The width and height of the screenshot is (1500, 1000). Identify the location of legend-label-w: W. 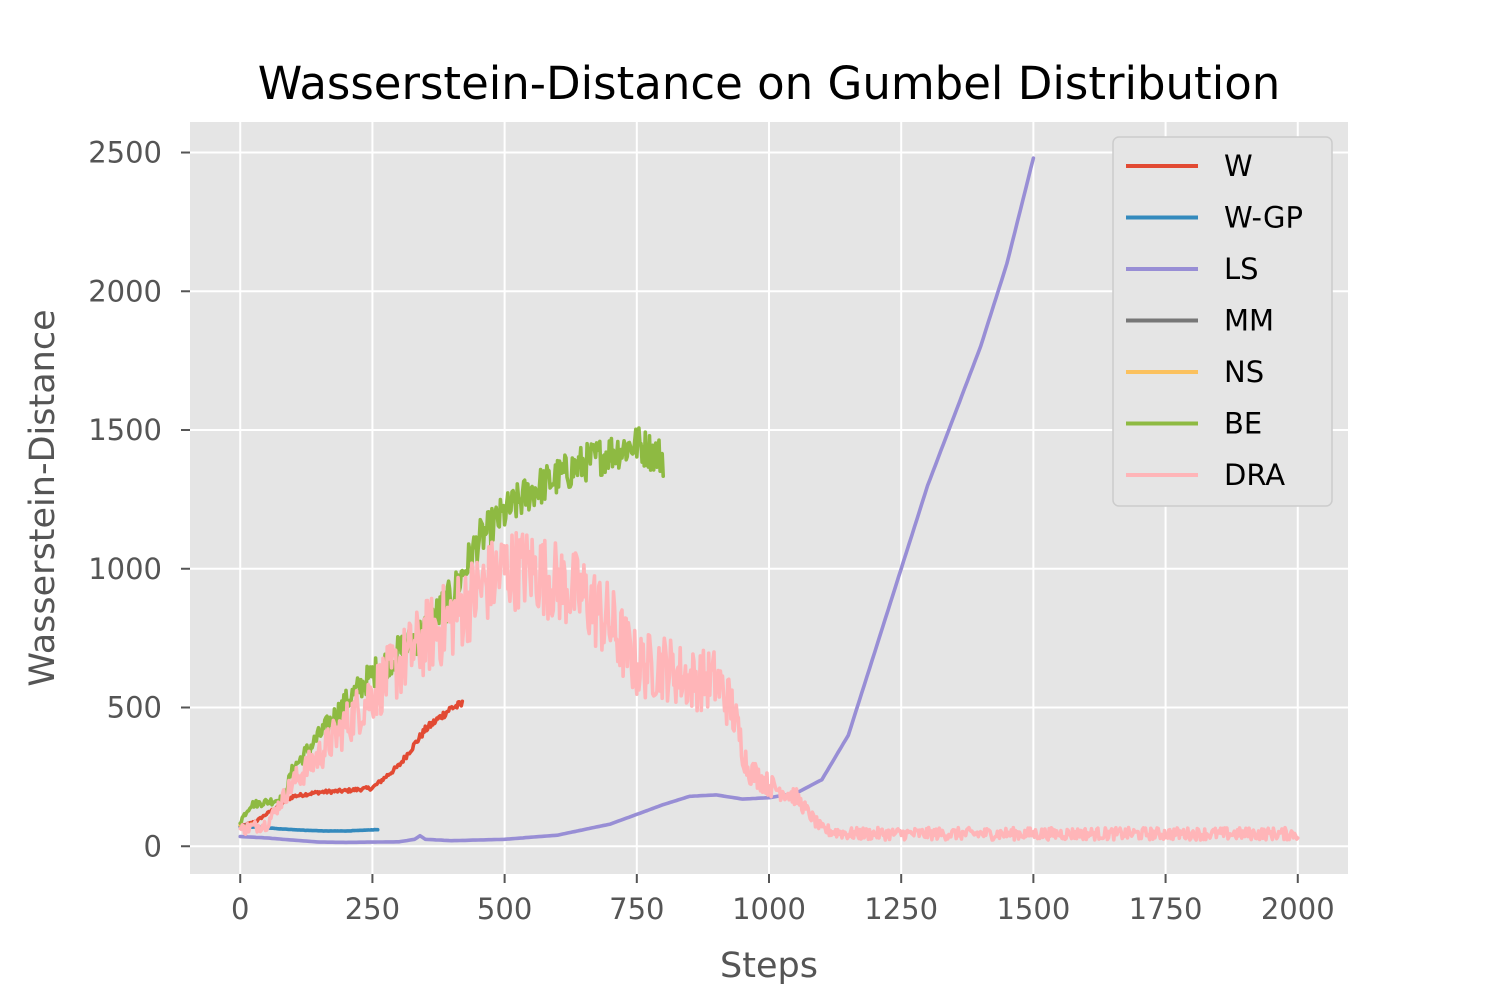
(1238, 166).